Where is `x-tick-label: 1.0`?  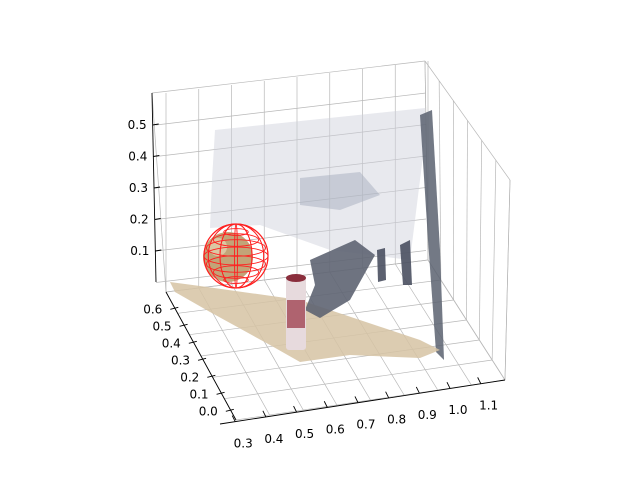
x-tick-label: 1.0 is located at coordinates (457, 410).